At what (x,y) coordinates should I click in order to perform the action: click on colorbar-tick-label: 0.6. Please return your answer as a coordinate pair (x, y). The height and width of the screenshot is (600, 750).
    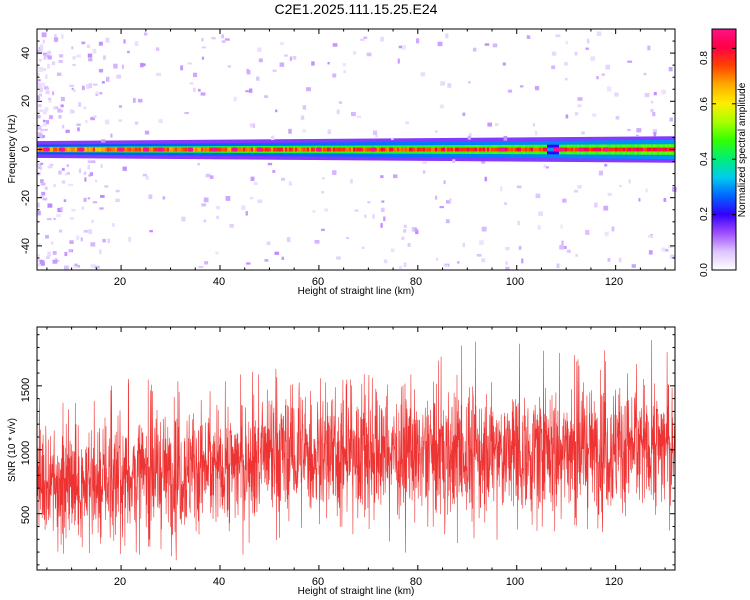
    Looking at the image, I should click on (704, 104).